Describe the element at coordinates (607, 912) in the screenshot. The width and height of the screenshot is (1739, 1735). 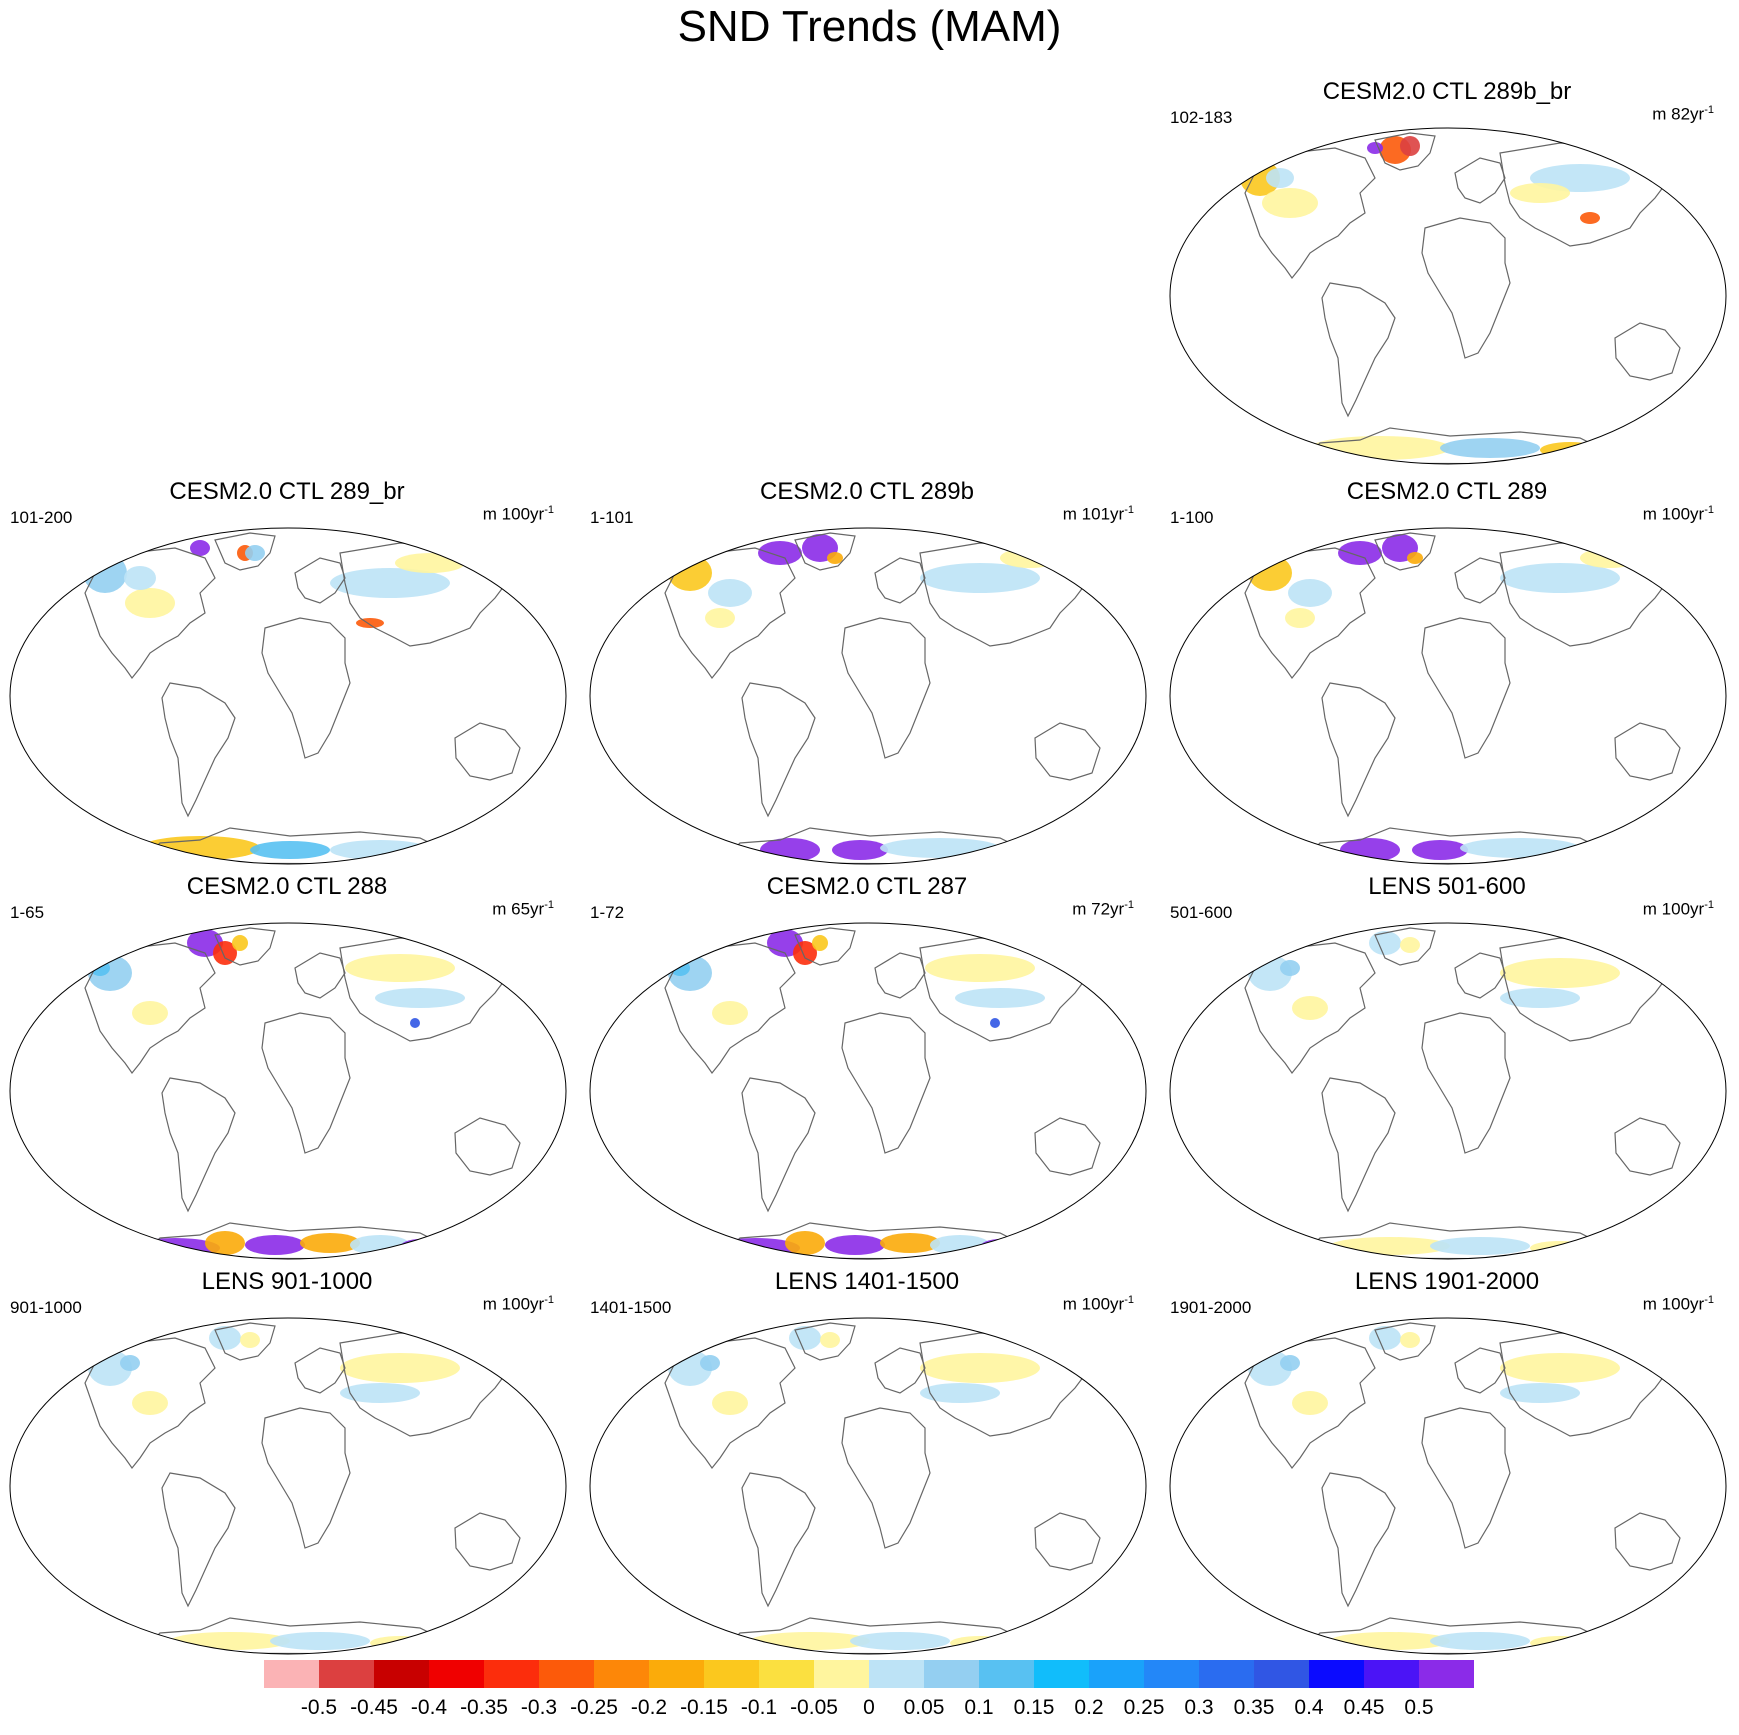
I see `panel-period: 1-72` at that location.